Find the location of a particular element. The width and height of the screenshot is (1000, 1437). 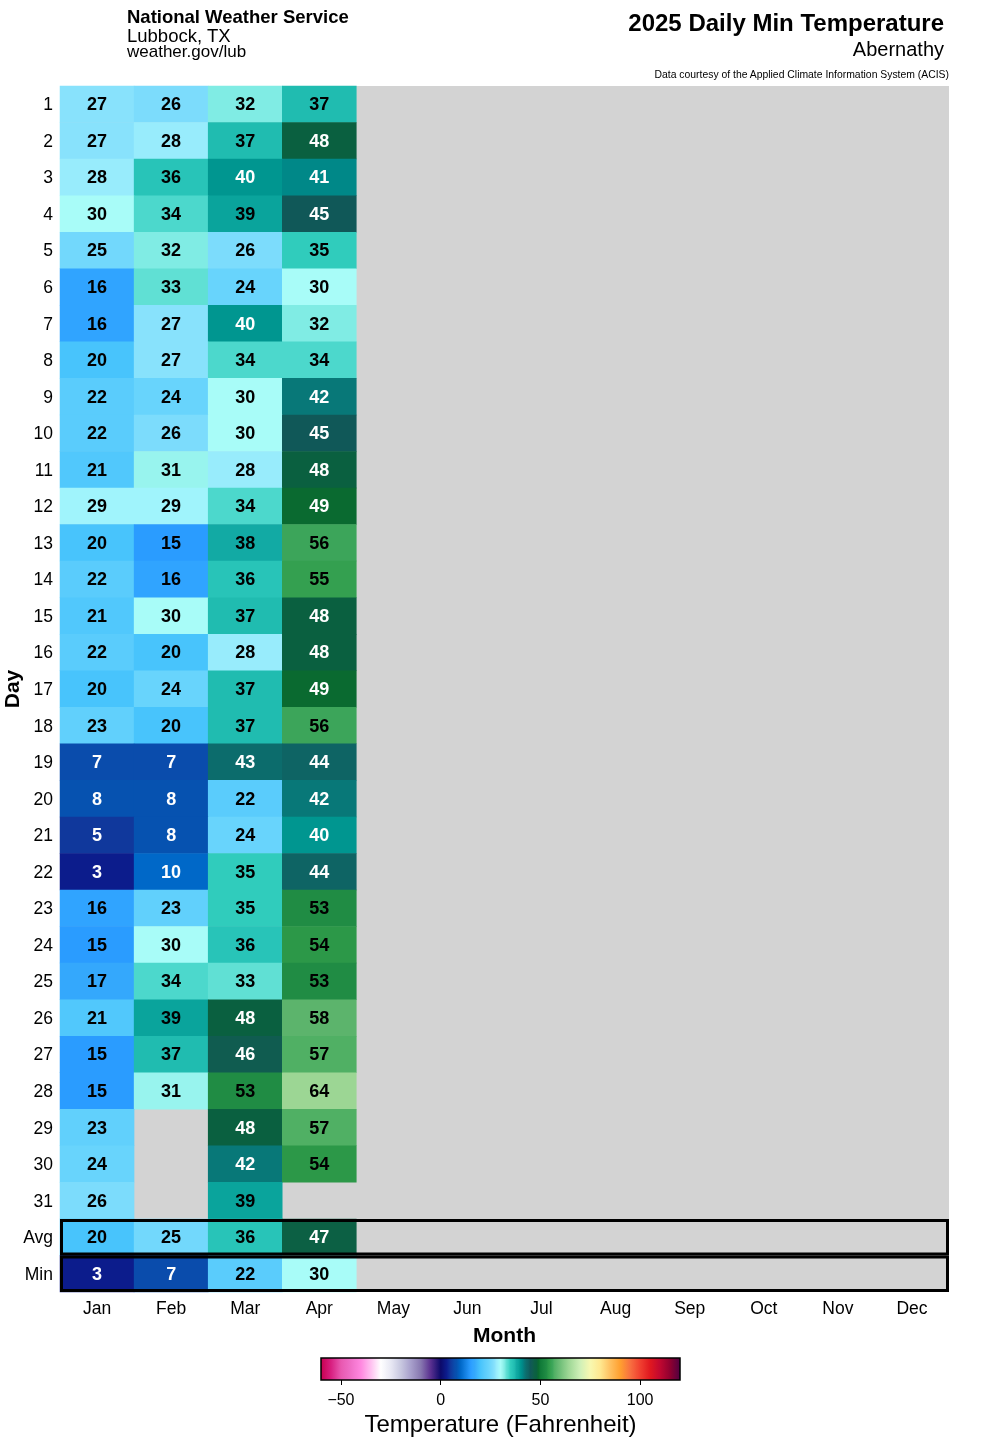

y-tick-label: 30 is located at coordinates (43, 1164).